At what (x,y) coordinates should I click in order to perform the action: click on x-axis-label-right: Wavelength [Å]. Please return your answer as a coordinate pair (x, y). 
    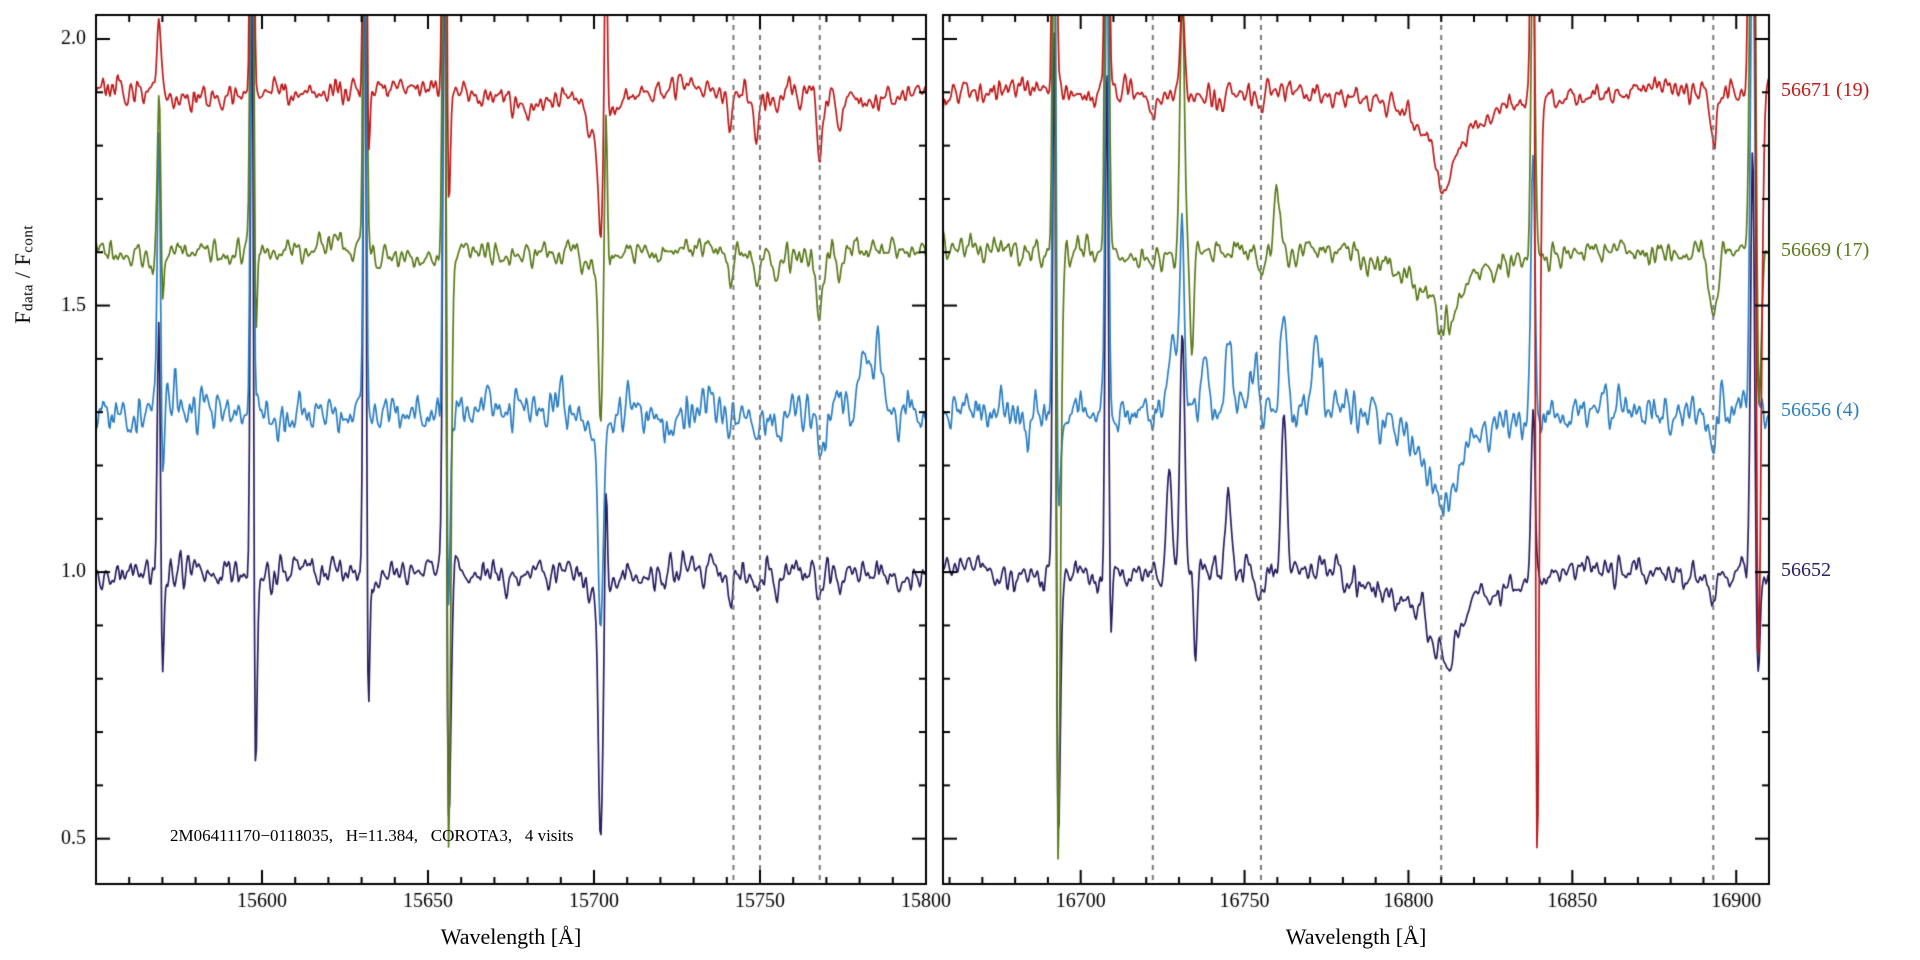
    Looking at the image, I should click on (1356, 936).